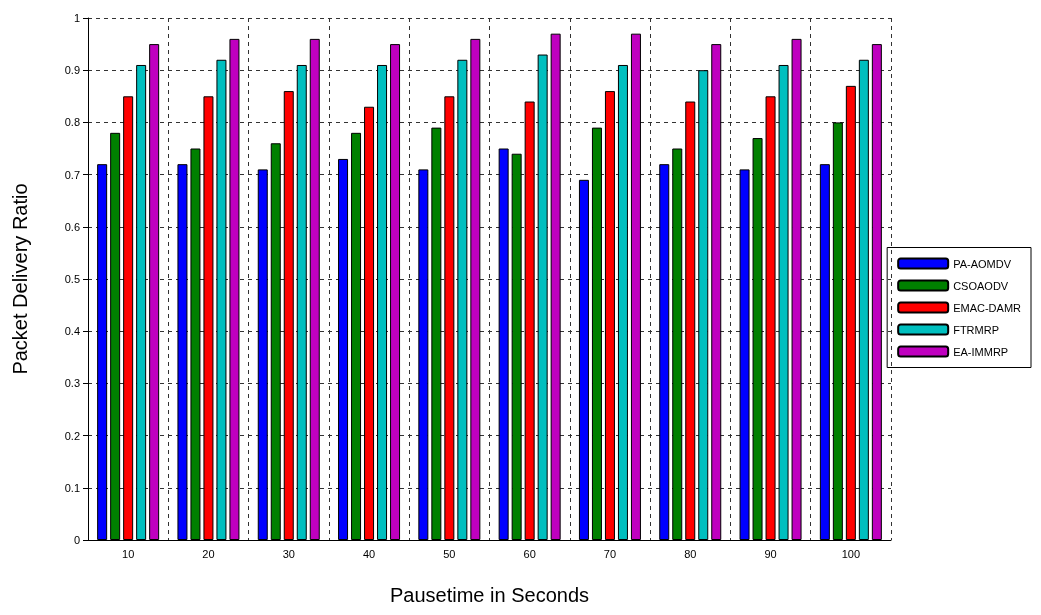 The width and height of the screenshot is (1041, 615). Describe the element at coordinates (981, 351) in the screenshot. I see `legend-label: EA-IMMRP` at that location.